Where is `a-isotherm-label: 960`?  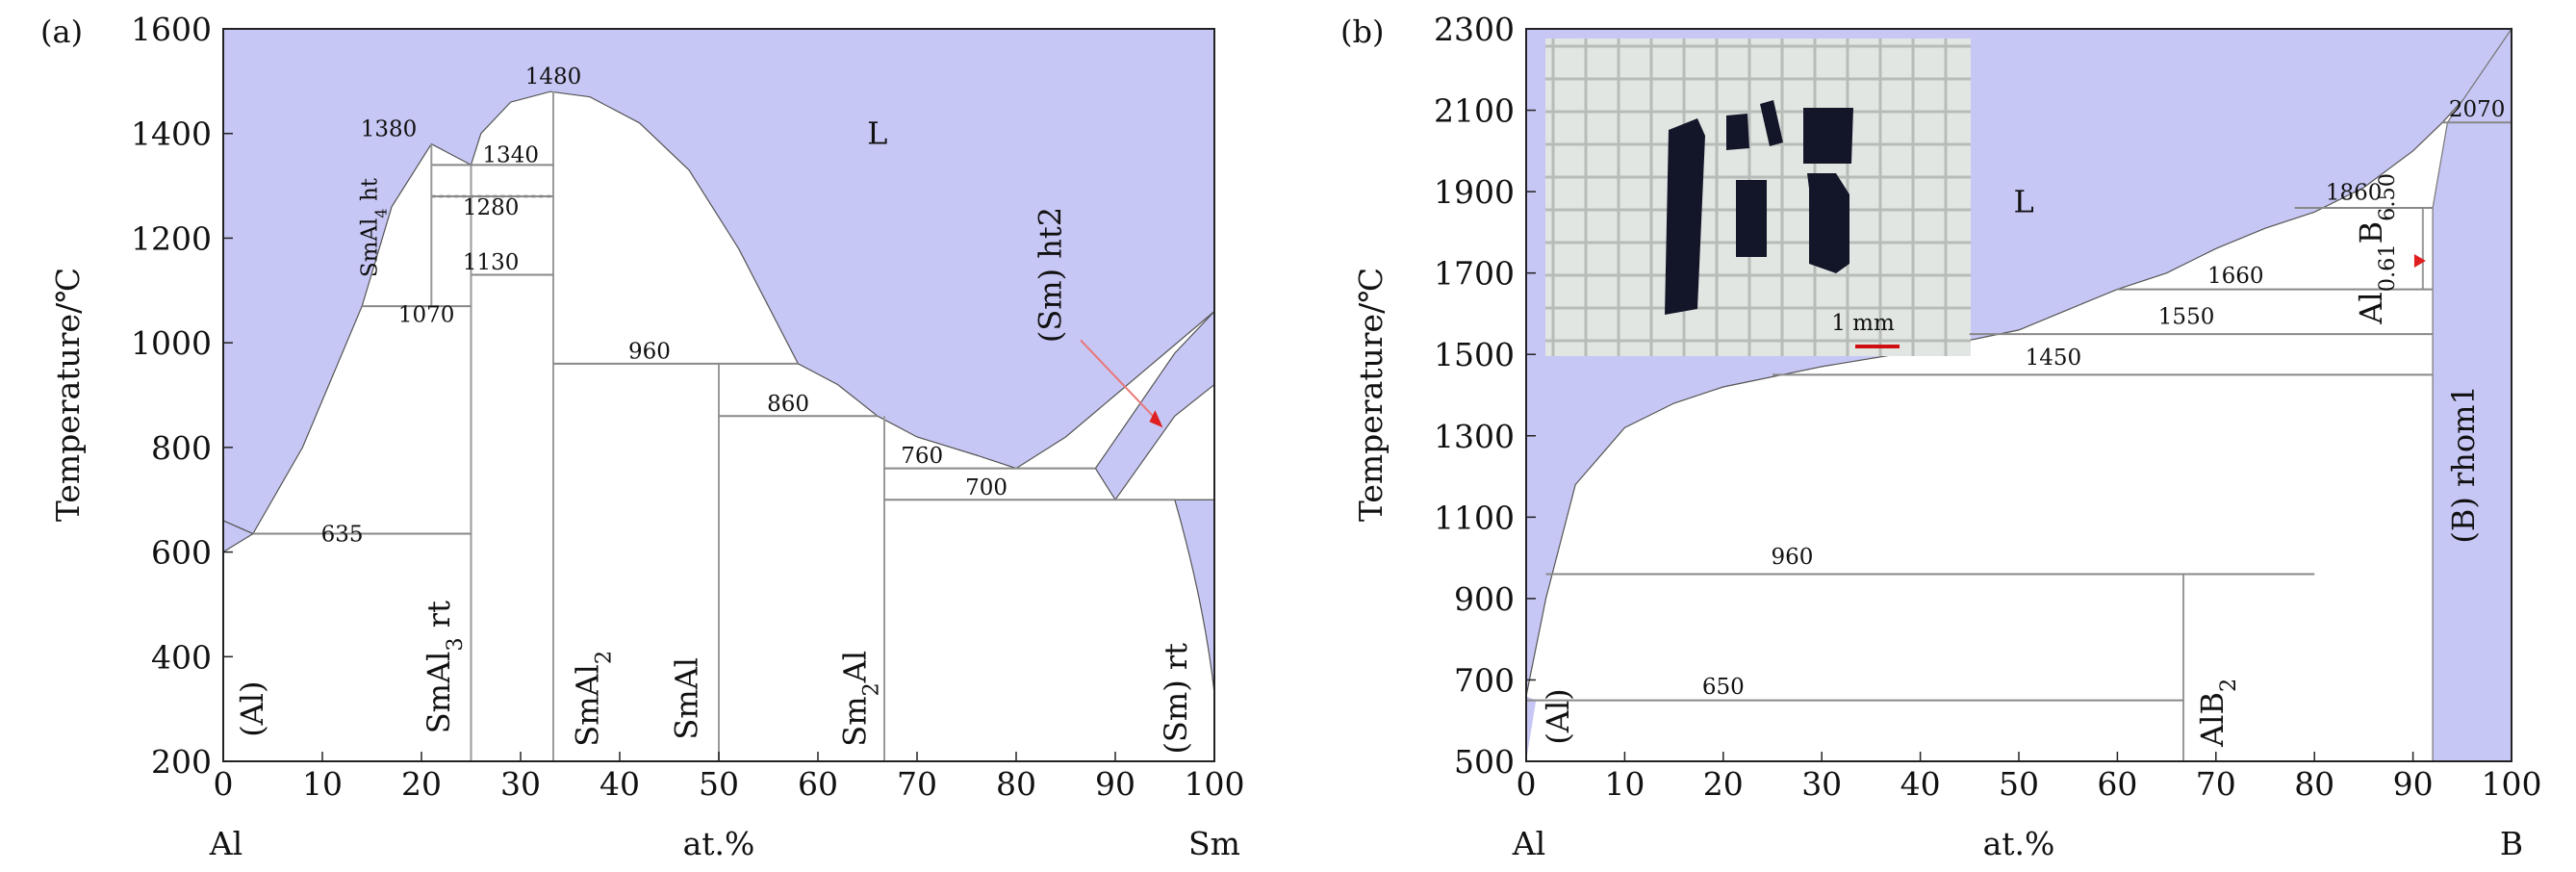
a-isotherm-label: 960 is located at coordinates (649, 351).